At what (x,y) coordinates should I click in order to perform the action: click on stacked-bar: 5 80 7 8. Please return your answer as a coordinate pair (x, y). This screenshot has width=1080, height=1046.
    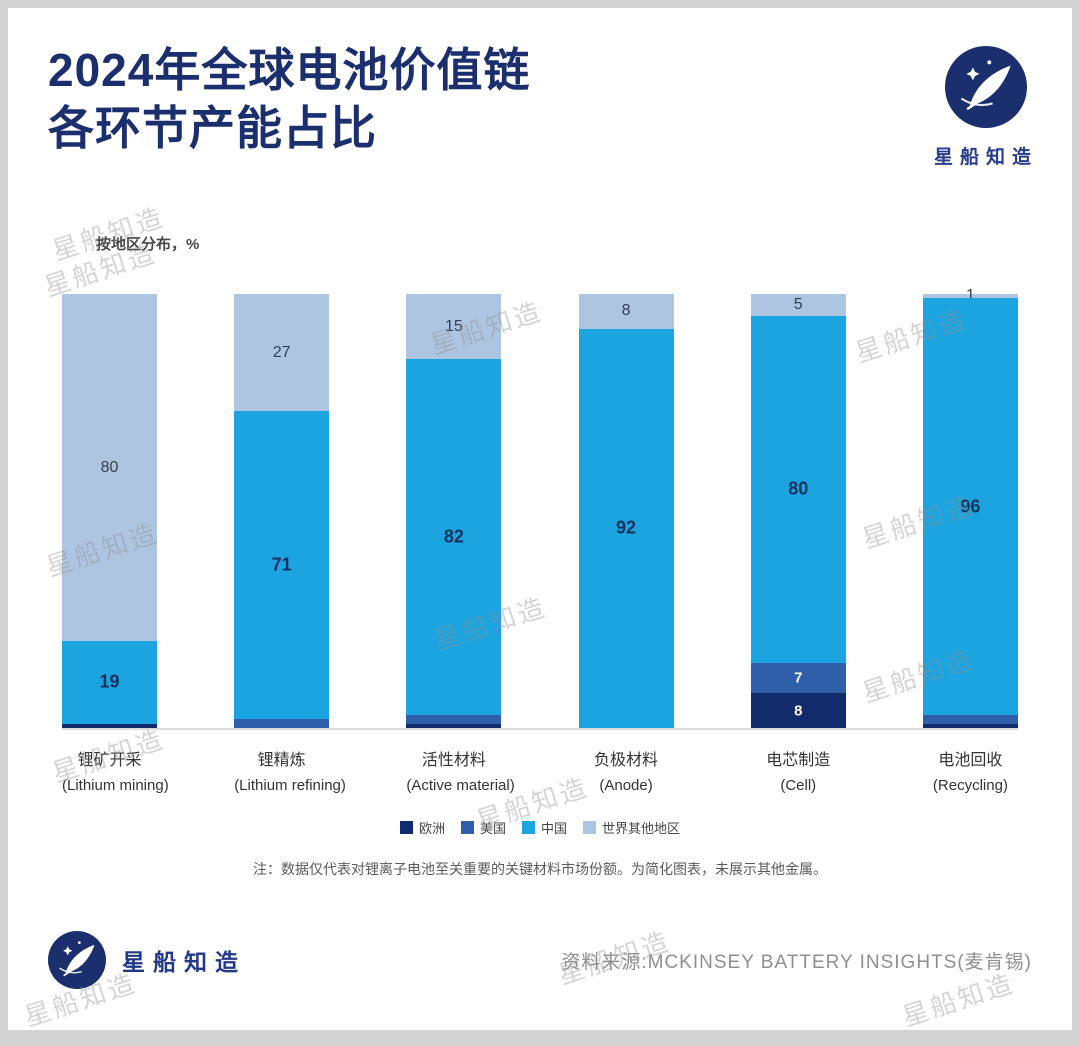
    Looking at the image, I should click on (798, 511).